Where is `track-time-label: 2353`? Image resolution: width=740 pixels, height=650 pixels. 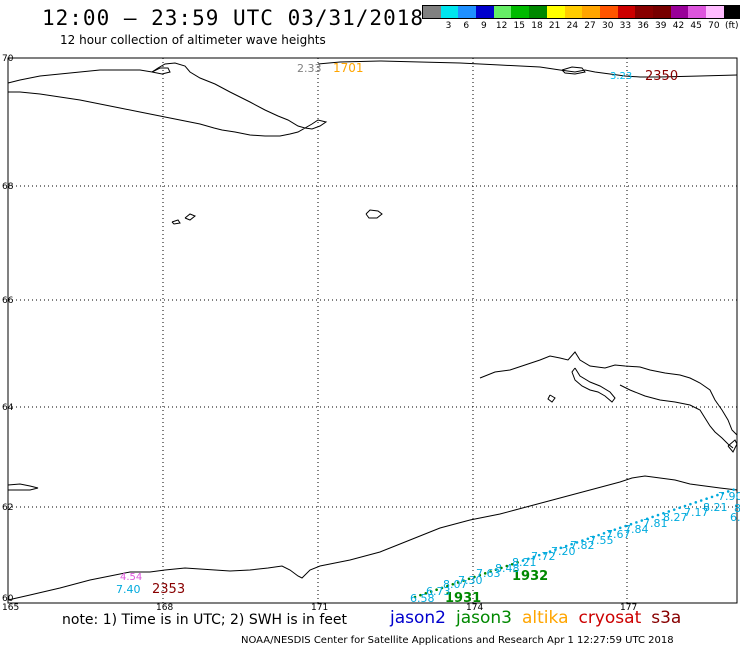
track-time-label: 2353 is located at coordinates (168, 589).